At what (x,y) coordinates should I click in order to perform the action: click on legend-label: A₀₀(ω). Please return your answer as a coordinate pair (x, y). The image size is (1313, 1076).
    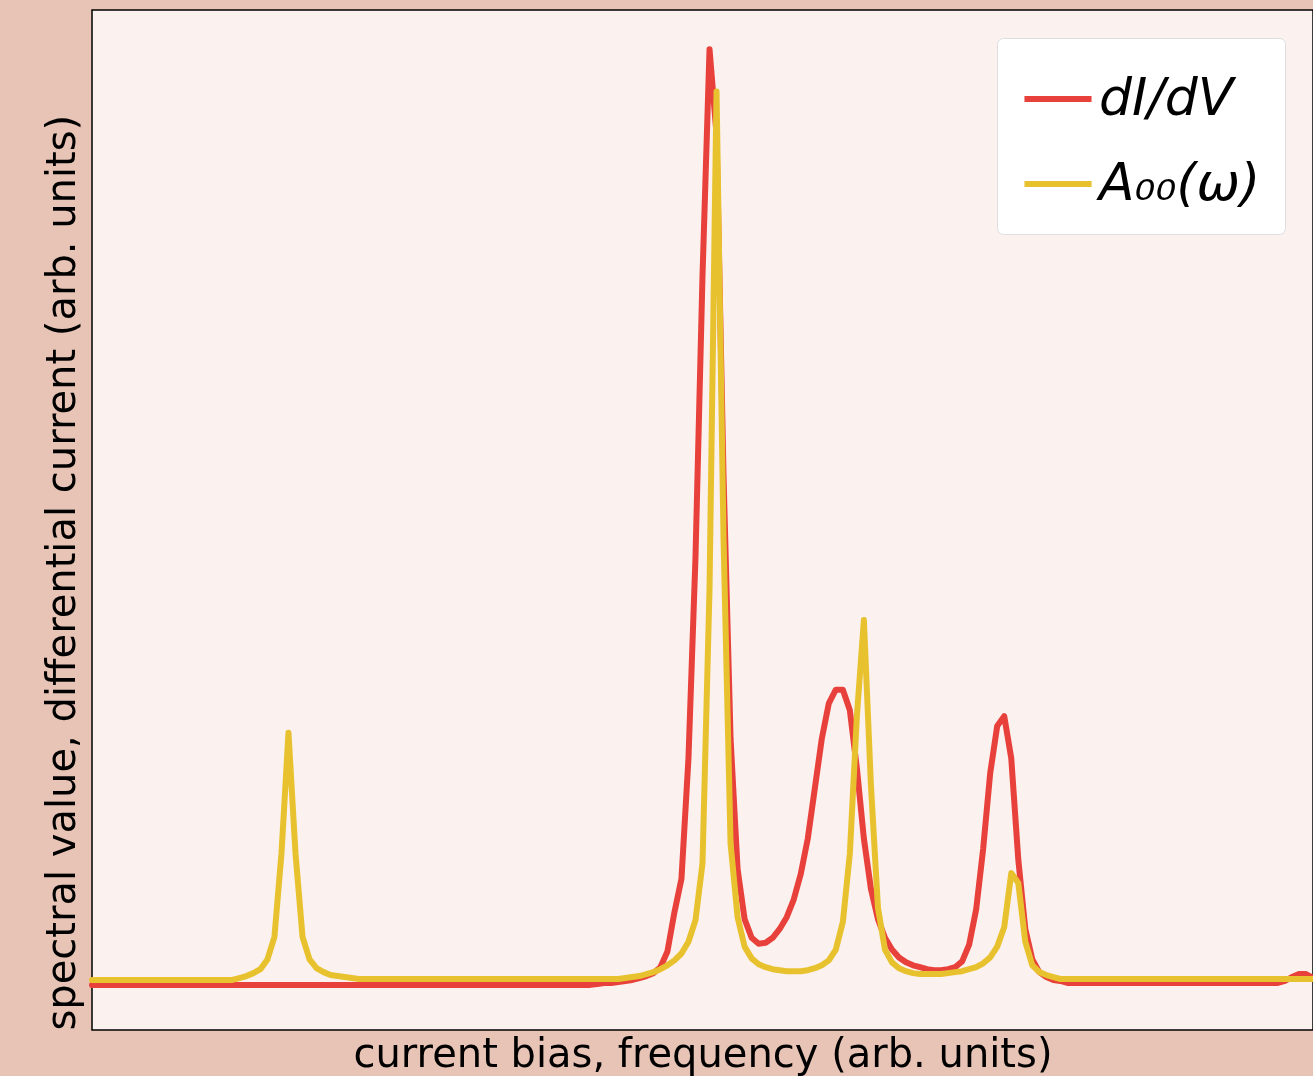
    Looking at the image, I should click on (1178, 182).